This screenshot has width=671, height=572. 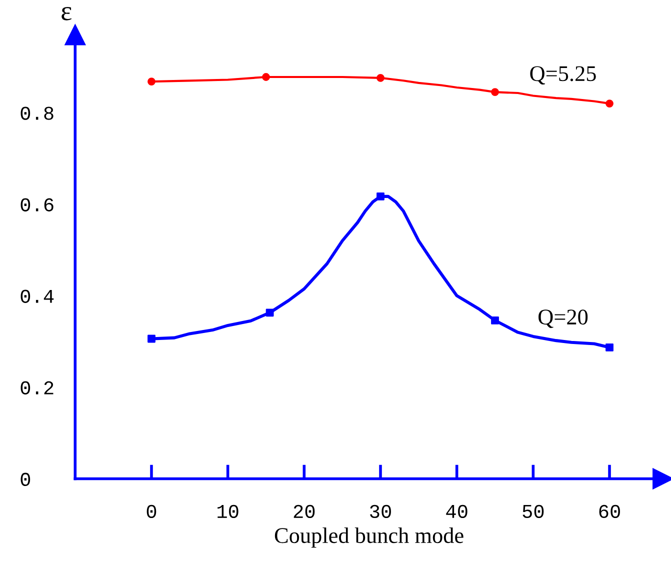 What do you see at coordinates (563, 319) in the screenshot?
I see `annotation: Q=20` at bounding box center [563, 319].